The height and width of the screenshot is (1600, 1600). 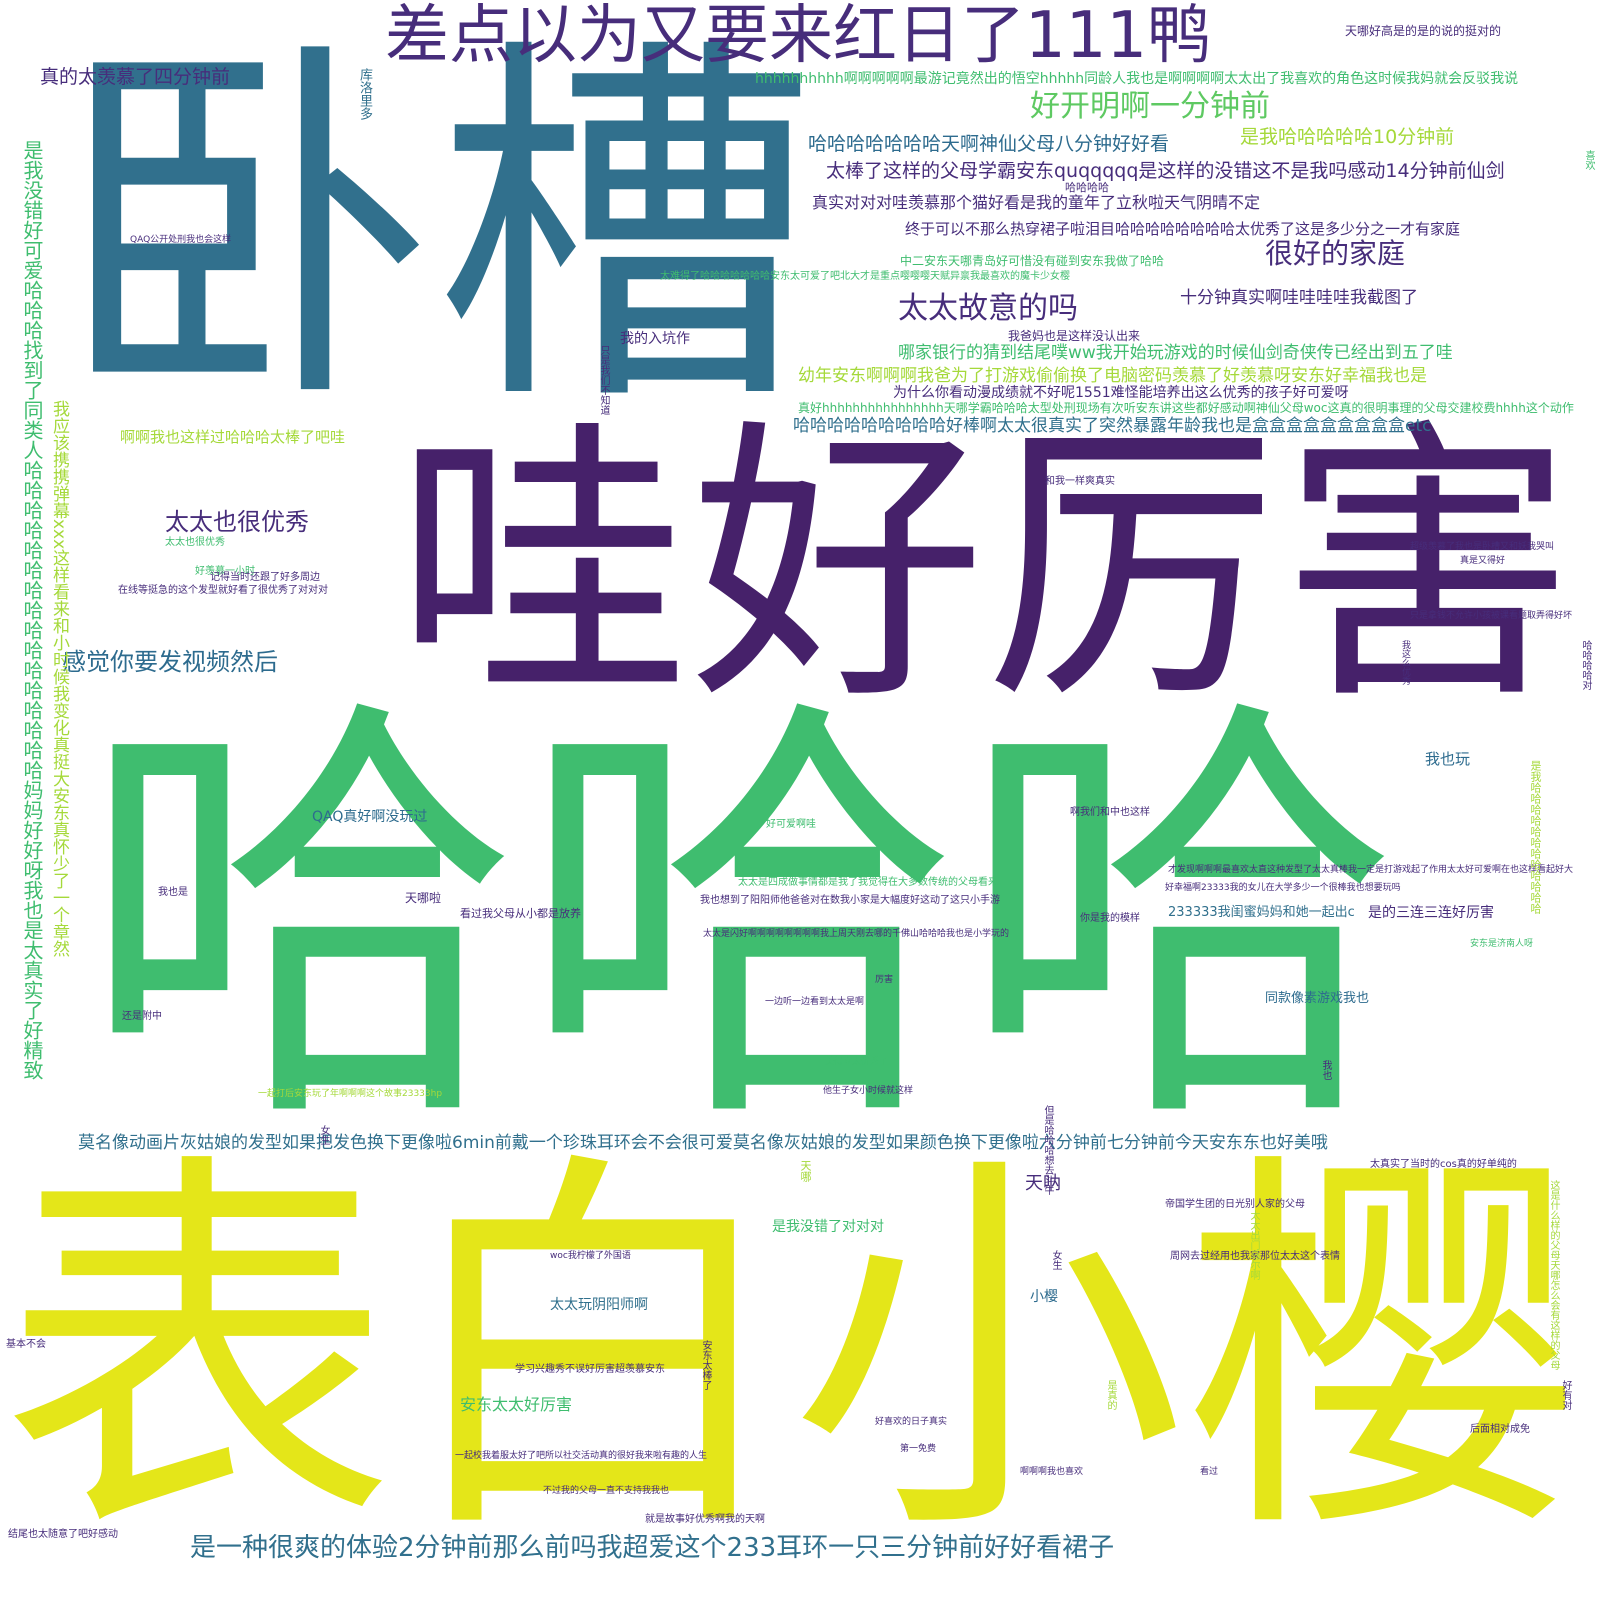 What do you see at coordinates (265, 577) in the screenshot?
I see `phrase-jide: 记得当时还跟了好多周边` at bounding box center [265, 577].